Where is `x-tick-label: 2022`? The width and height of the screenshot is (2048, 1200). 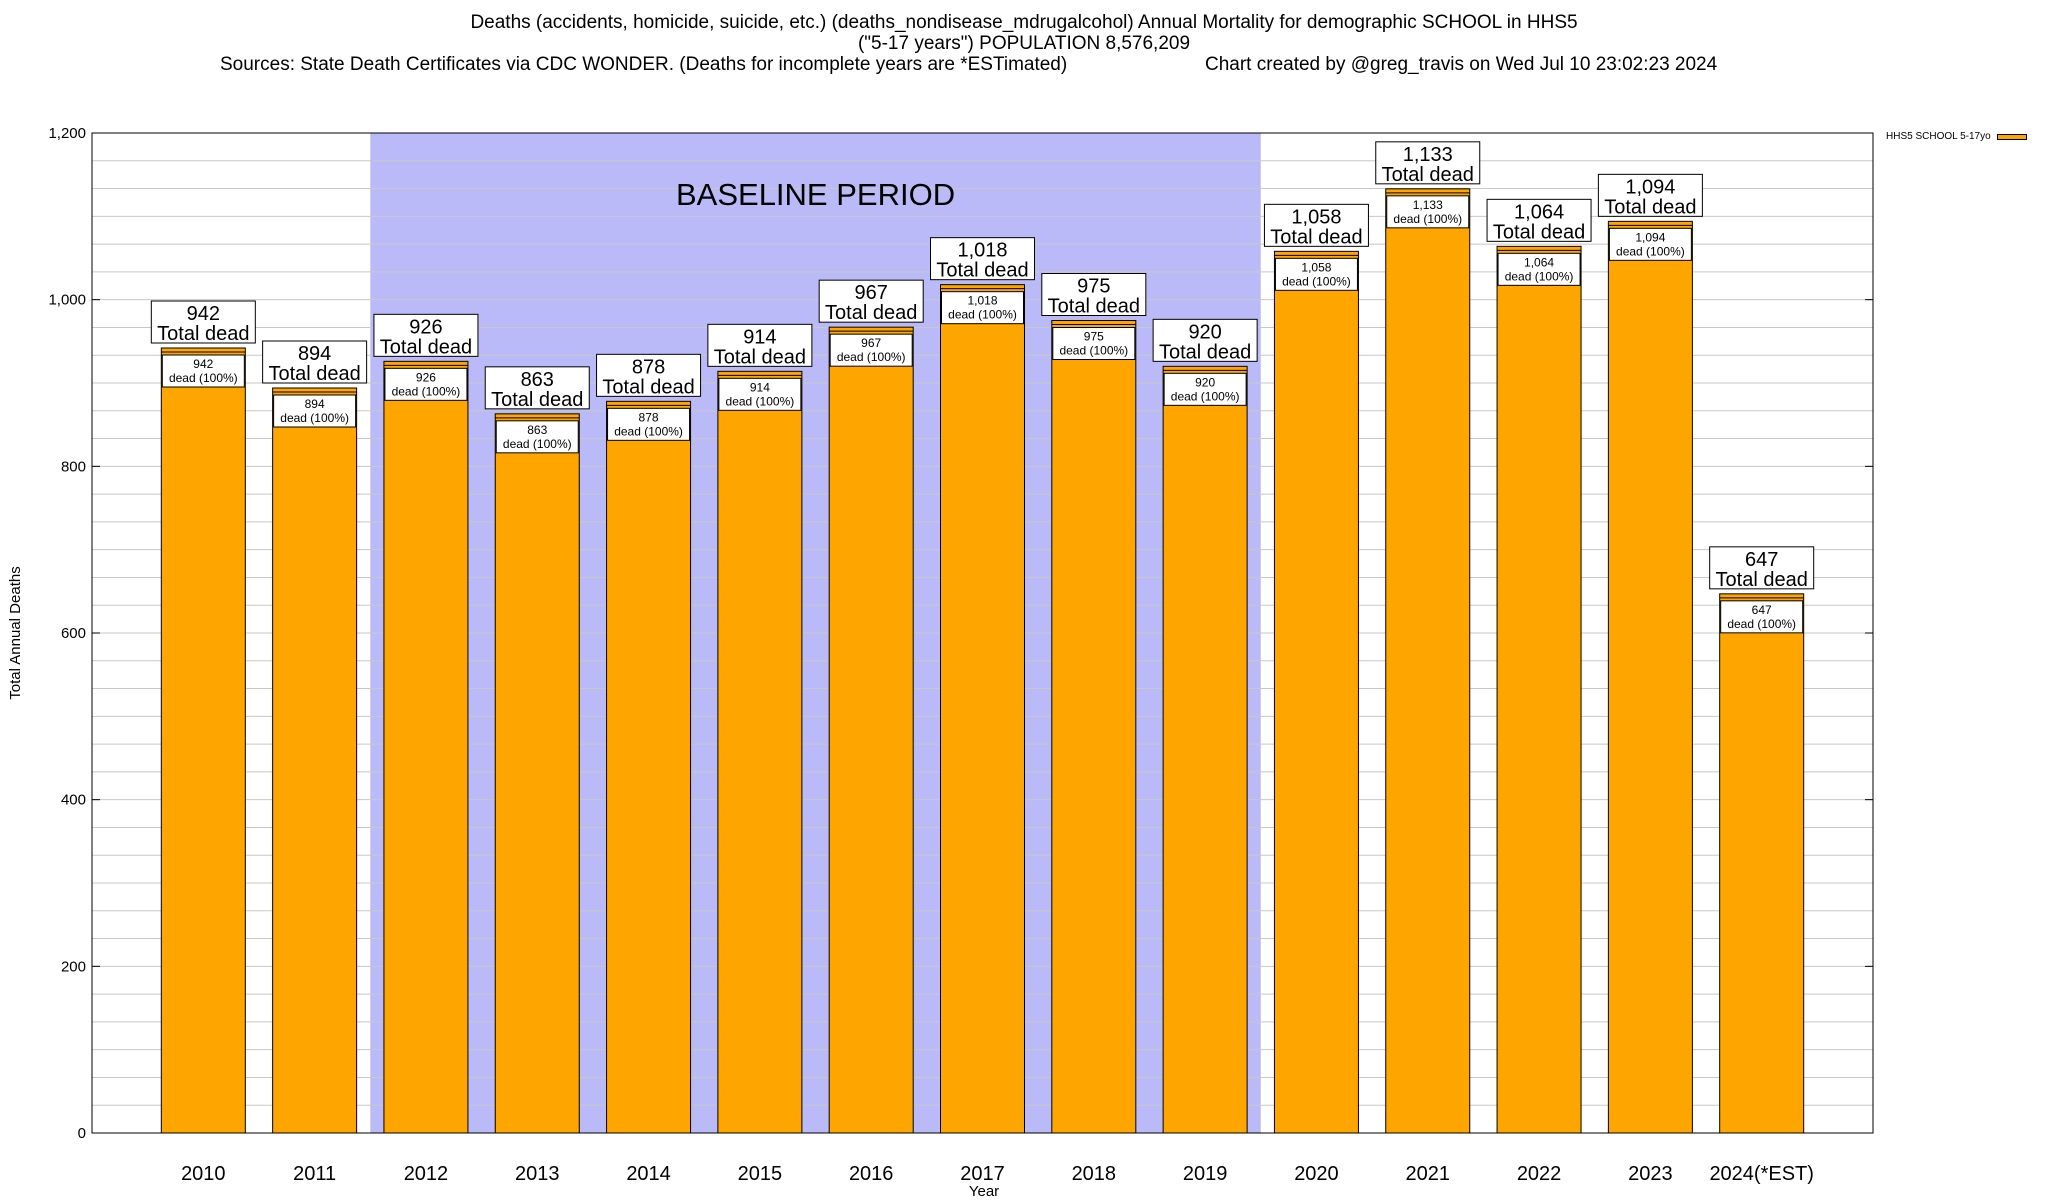 x-tick-label: 2022 is located at coordinates (1539, 1174).